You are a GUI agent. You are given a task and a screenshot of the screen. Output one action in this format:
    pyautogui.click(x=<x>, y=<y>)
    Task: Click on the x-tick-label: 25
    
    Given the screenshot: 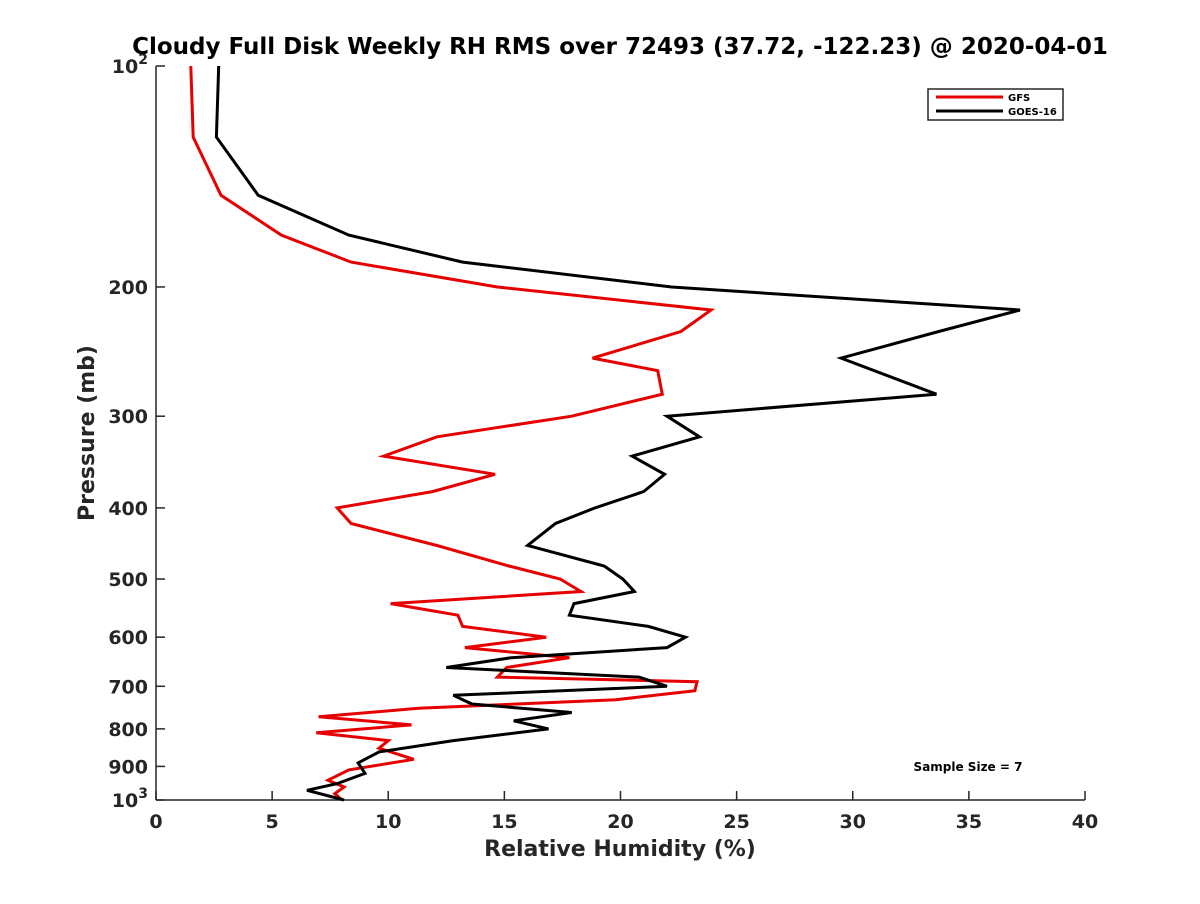 What is the action you would take?
    pyautogui.click(x=736, y=822)
    